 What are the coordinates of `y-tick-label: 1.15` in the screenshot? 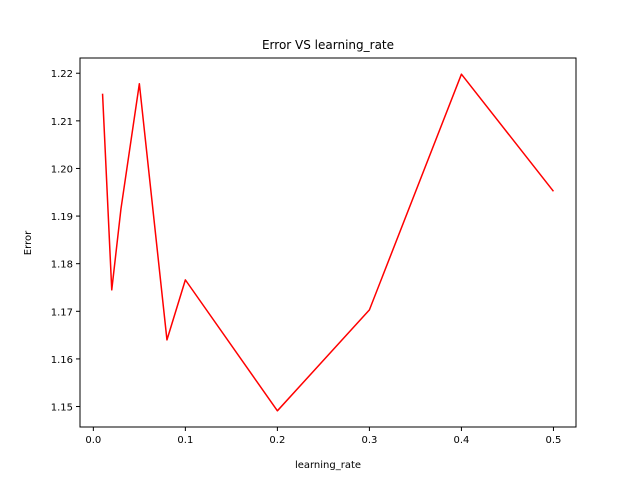 It's located at (62, 408).